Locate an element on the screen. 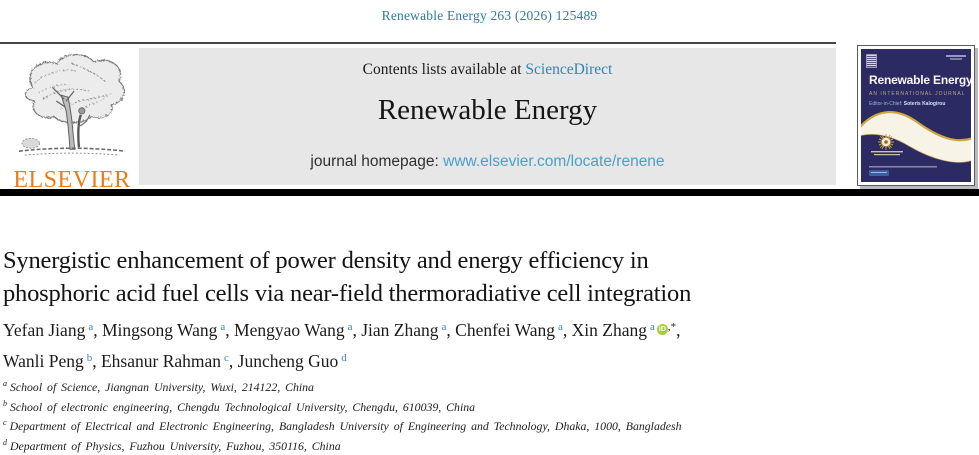  masthead-top-rule is located at coordinates (418, 43).